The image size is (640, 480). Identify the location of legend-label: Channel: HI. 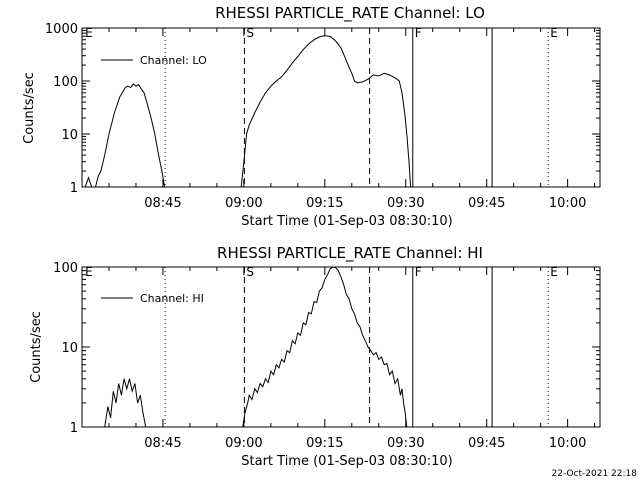
(172, 298).